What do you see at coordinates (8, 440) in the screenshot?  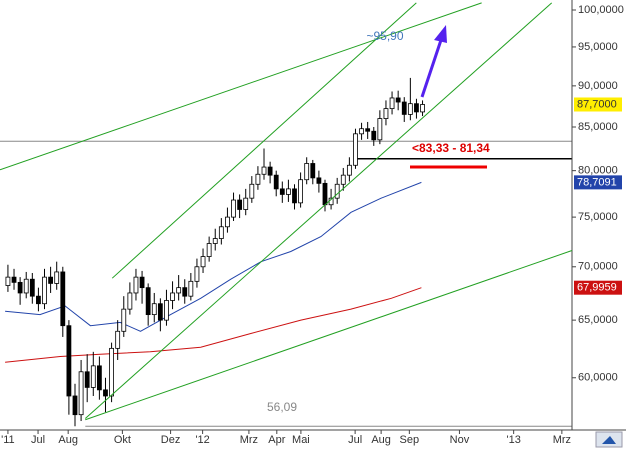 I see `x-tick-label: '11` at bounding box center [8, 440].